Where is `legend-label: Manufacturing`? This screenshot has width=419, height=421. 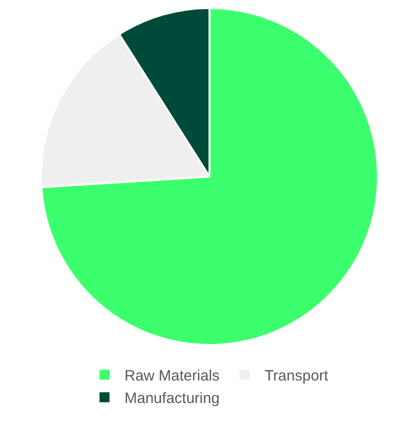 legend-label: Manufacturing is located at coordinates (172, 399).